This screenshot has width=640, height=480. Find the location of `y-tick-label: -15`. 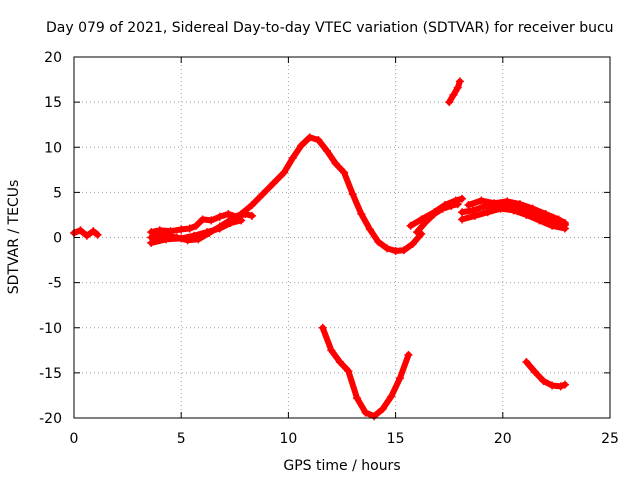

y-tick-label: -15 is located at coordinates (50, 374).